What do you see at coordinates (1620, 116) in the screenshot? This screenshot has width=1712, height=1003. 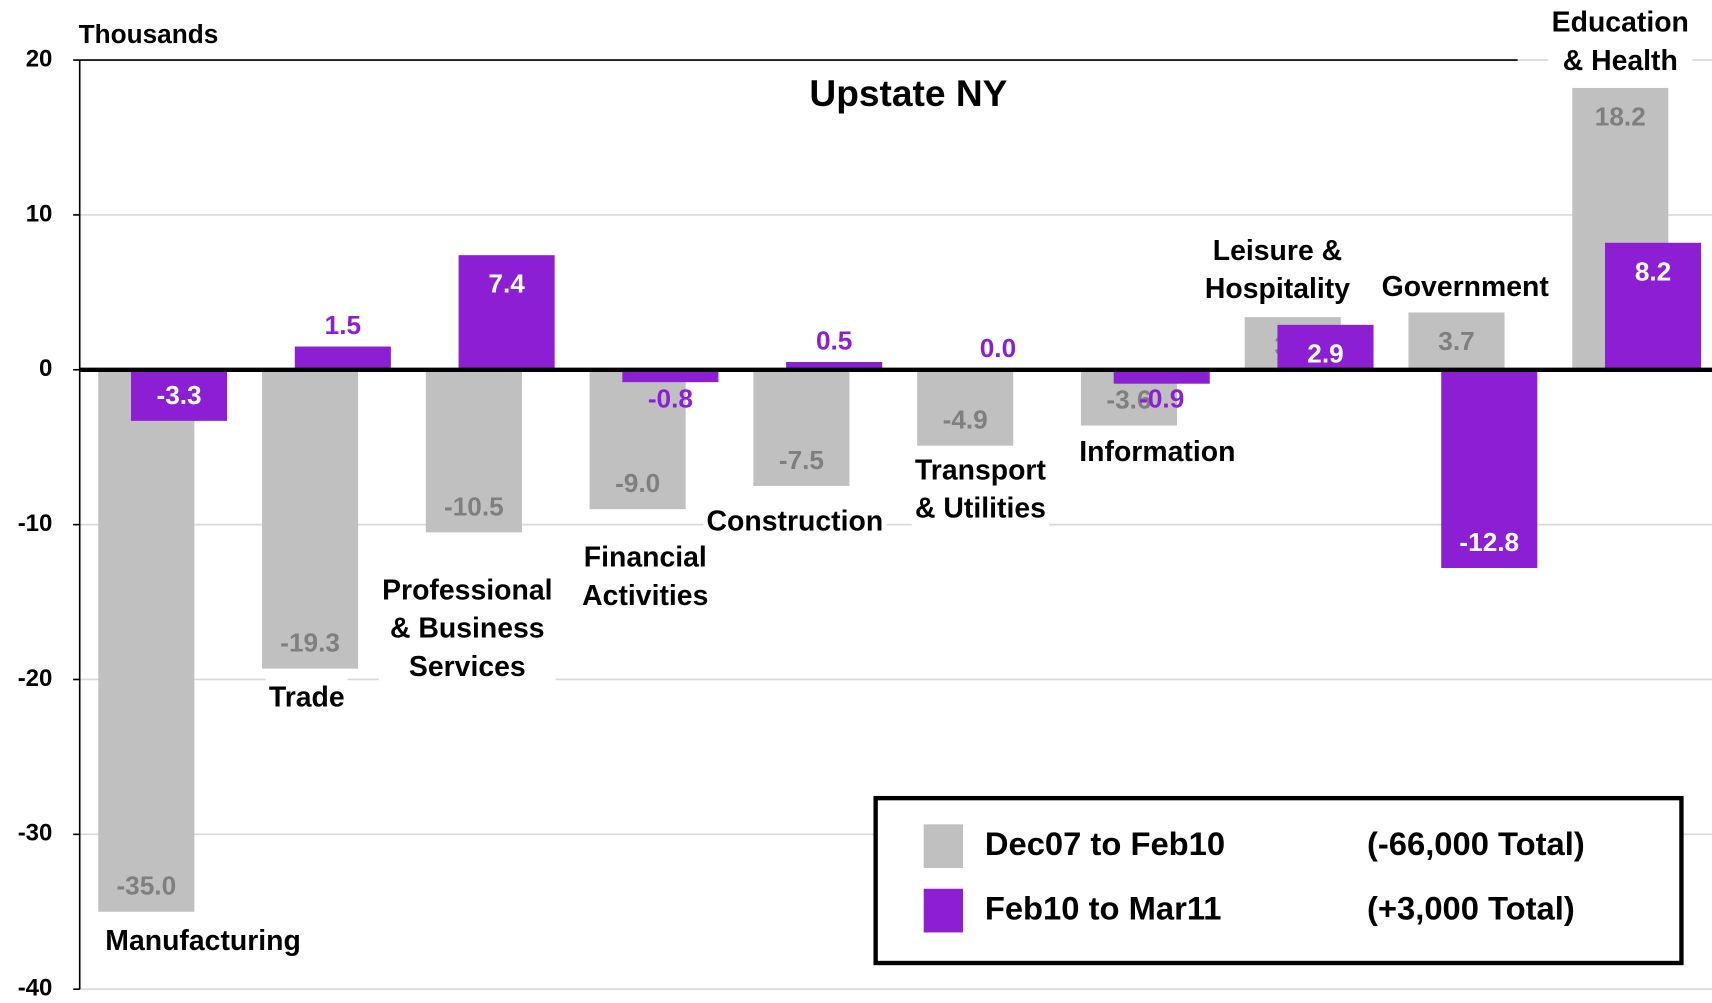 I see `value-label: 18.2` at bounding box center [1620, 116].